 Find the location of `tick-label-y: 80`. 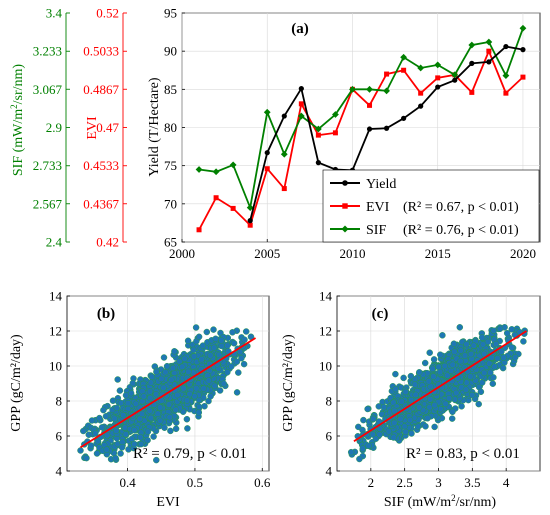

tick-label-y: 80 is located at coordinates (170, 127).